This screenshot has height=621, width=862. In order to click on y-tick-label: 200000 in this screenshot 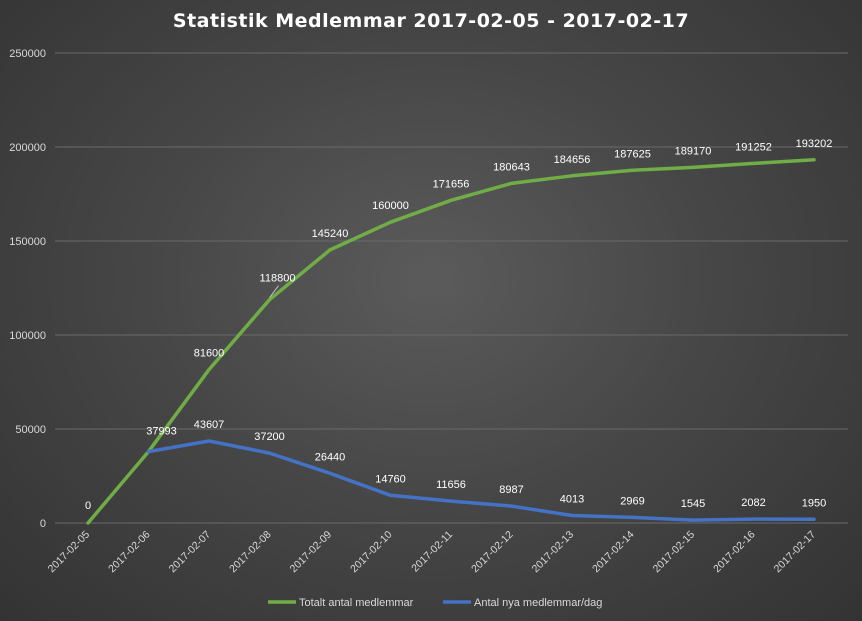, I will do `click(27, 148)`.